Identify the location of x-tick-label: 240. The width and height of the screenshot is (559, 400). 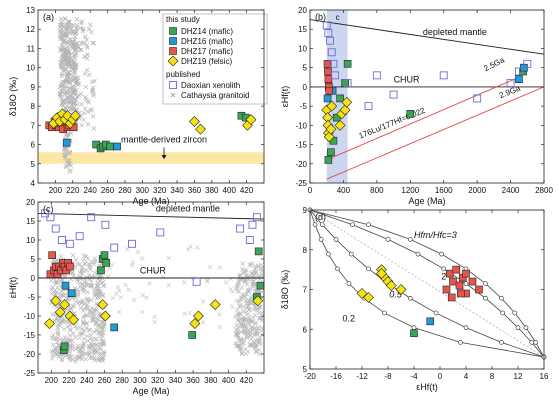
(90, 190).